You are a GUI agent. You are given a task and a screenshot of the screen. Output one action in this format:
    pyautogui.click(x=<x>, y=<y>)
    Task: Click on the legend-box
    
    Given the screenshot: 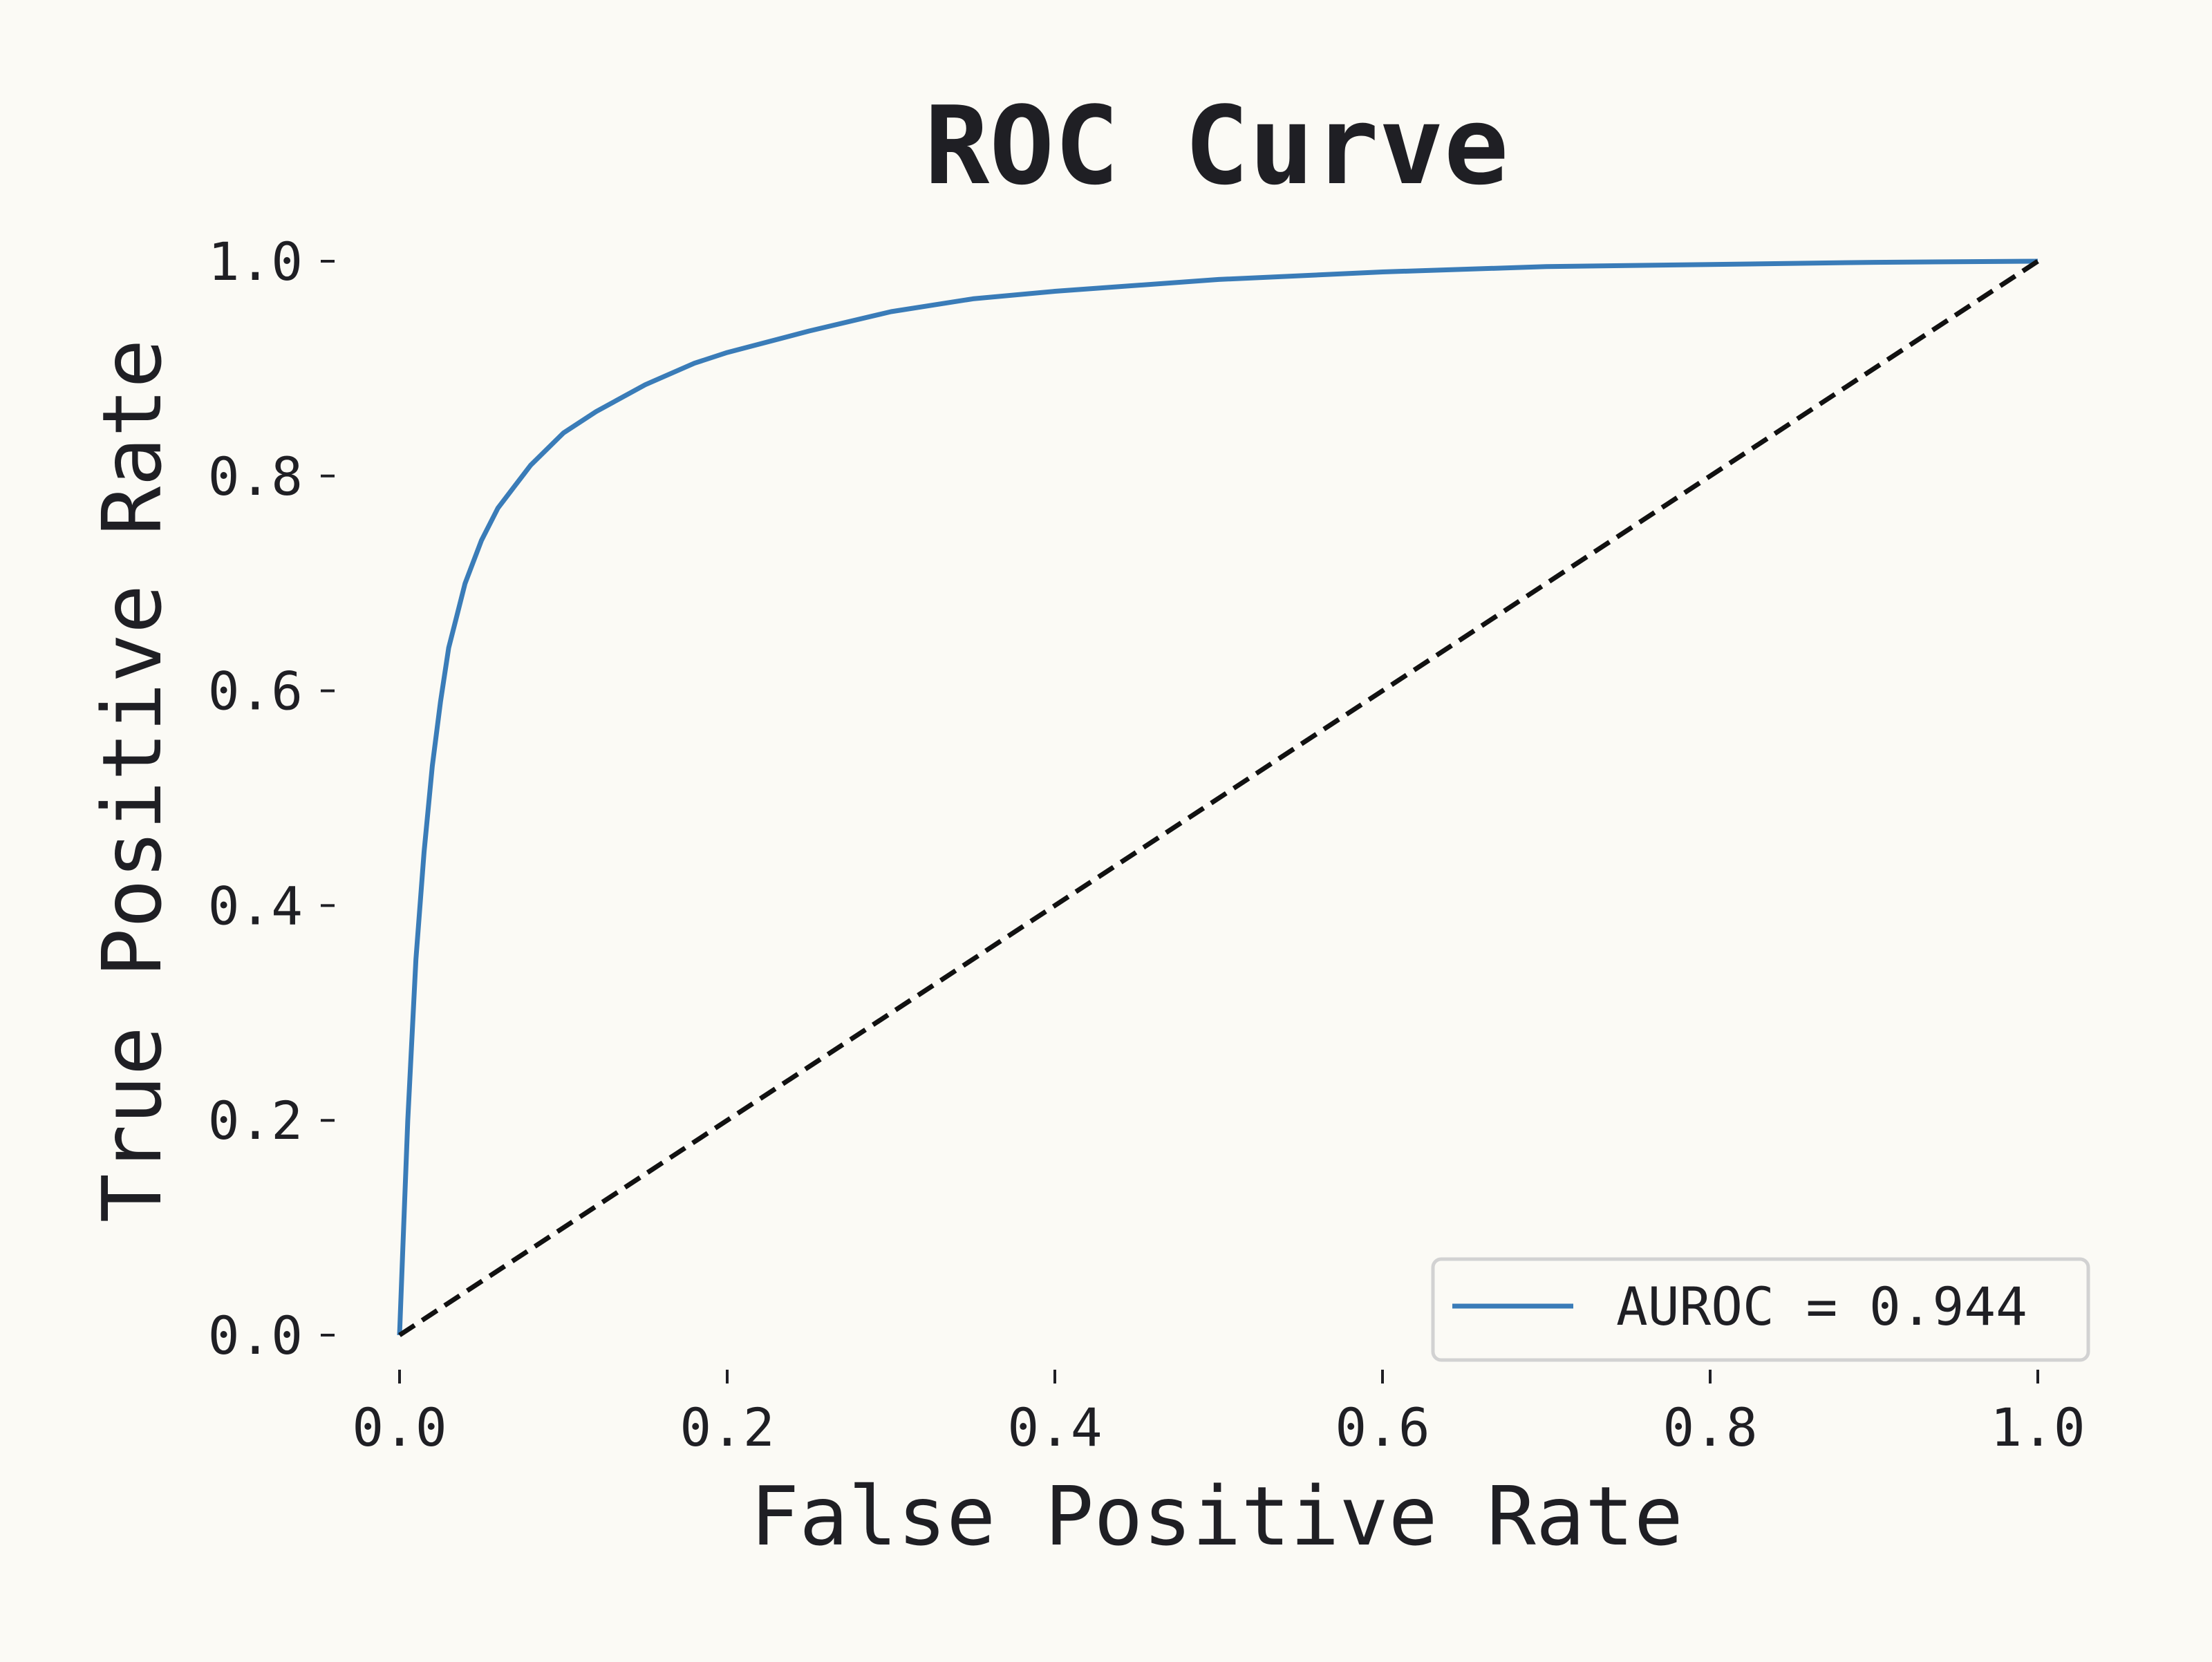 What is the action you would take?
    pyautogui.click(x=1760, y=1309)
    